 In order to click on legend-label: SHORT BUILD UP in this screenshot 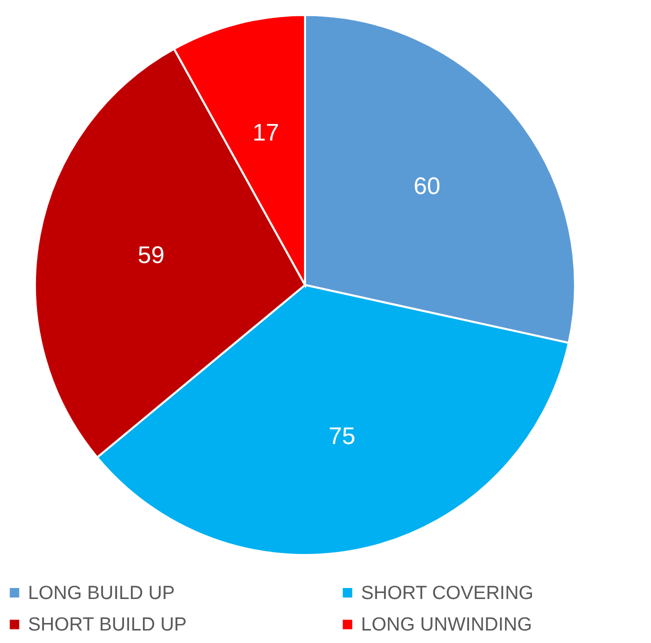, I will do `click(107, 625)`.